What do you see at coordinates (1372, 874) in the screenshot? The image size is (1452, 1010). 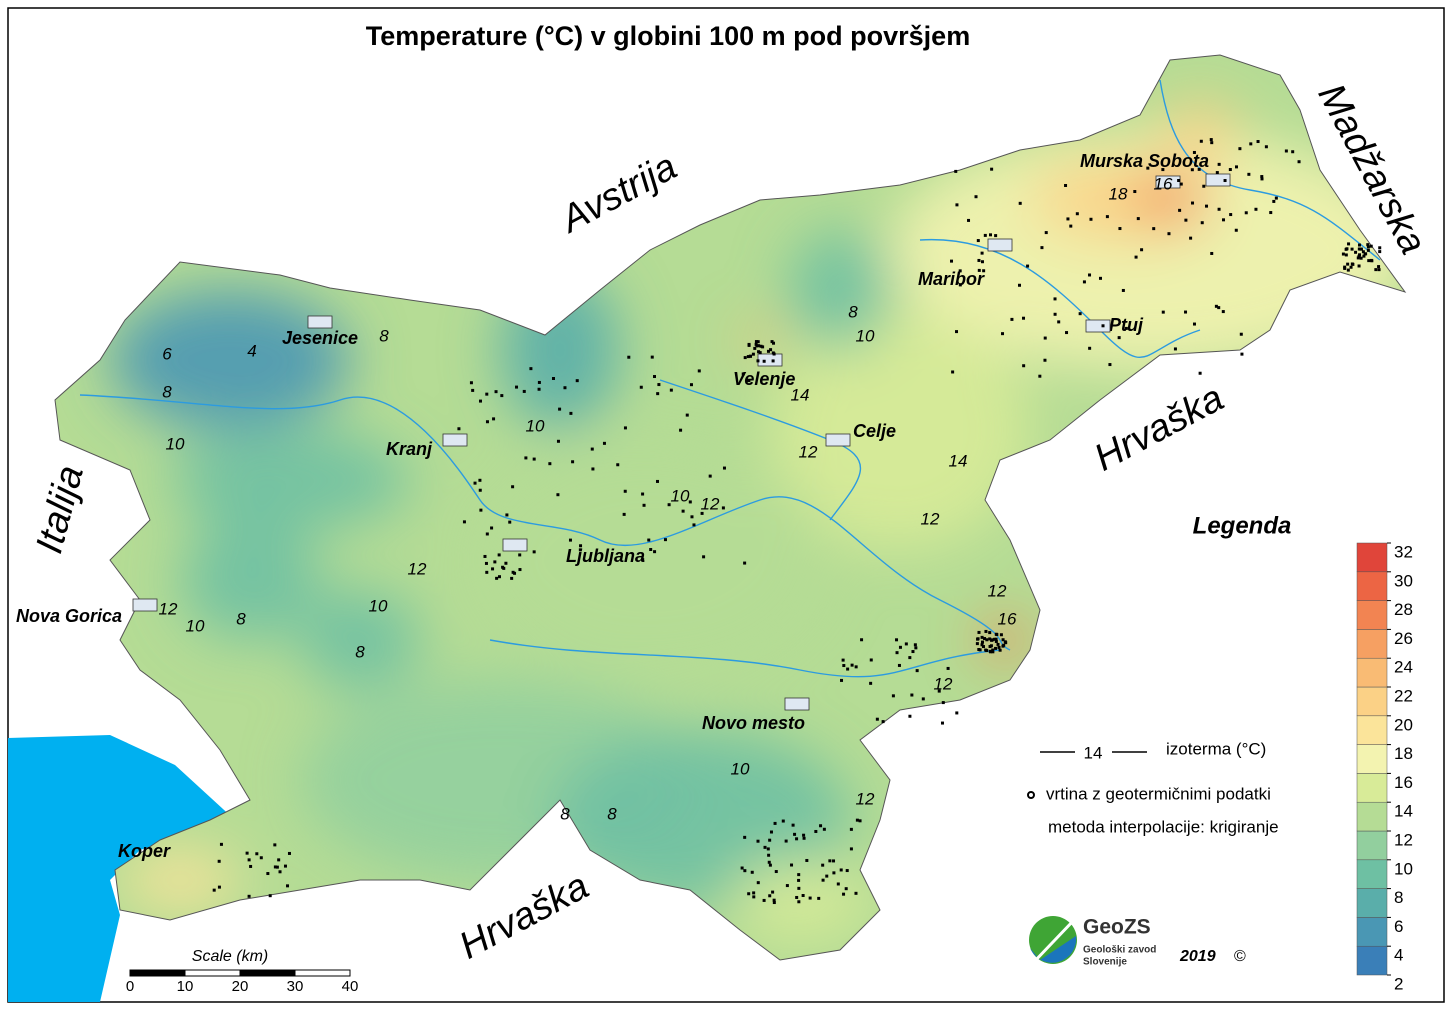 I see `colorbar-band` at bounding box center [1372, 874].